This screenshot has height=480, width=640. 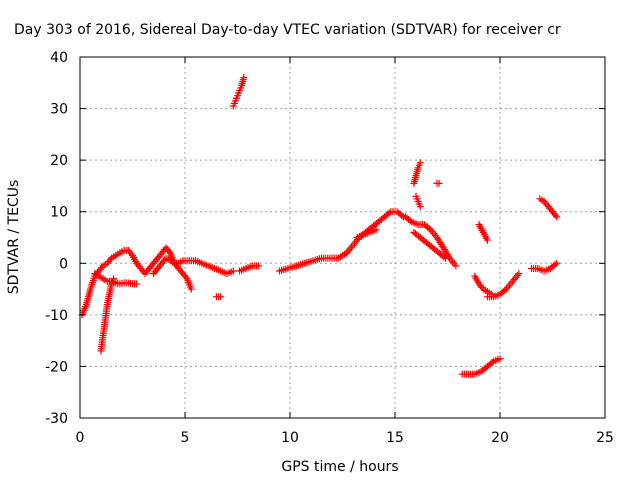 What do you see at coordinates (59, 213) in the screenshot?
I see `y-tick-label: 10` at bounding box center [59, 213].